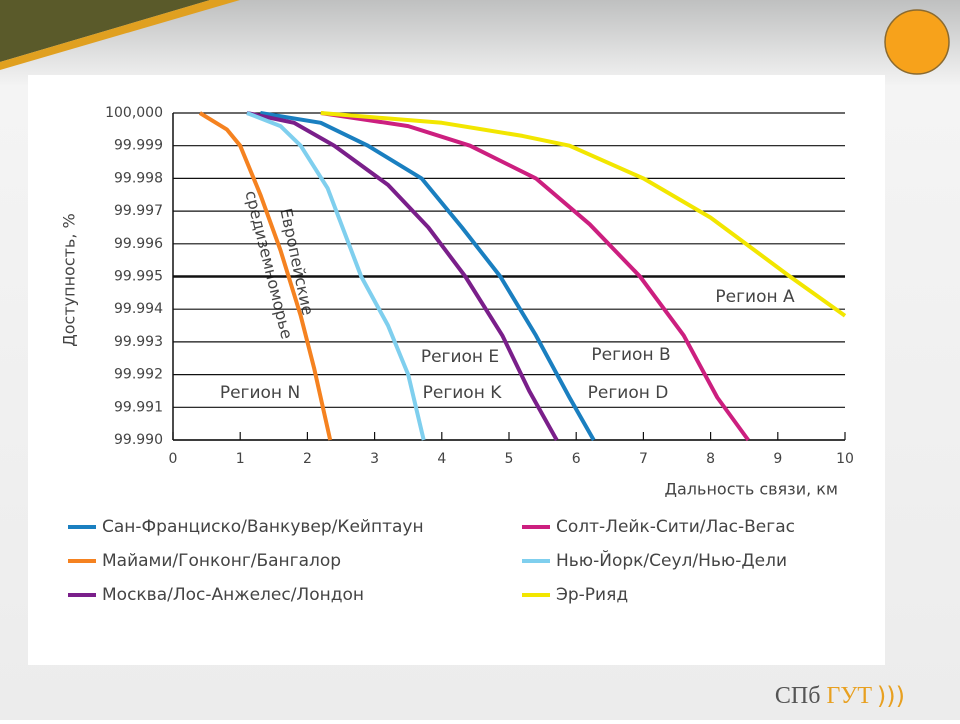 Image resolution: width=960 pixels, height=724 pixels. I want to click on x-tick-label: 0, so click(173, 459).